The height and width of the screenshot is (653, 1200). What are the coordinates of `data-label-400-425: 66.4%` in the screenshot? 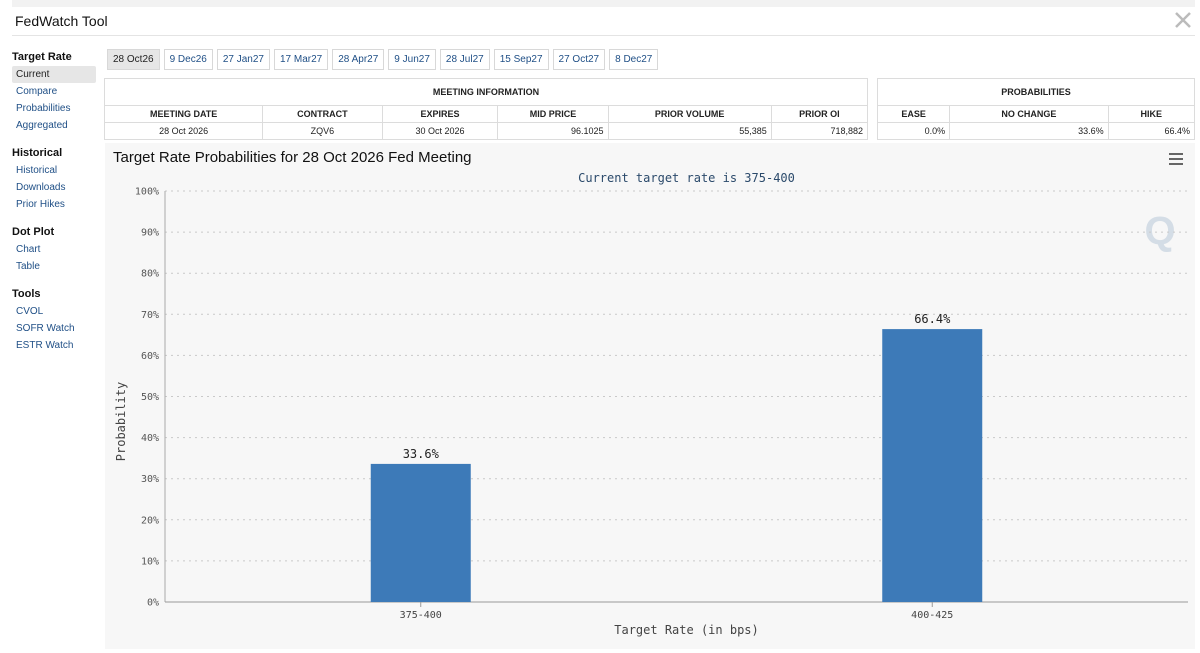 It's located at (932, 319).